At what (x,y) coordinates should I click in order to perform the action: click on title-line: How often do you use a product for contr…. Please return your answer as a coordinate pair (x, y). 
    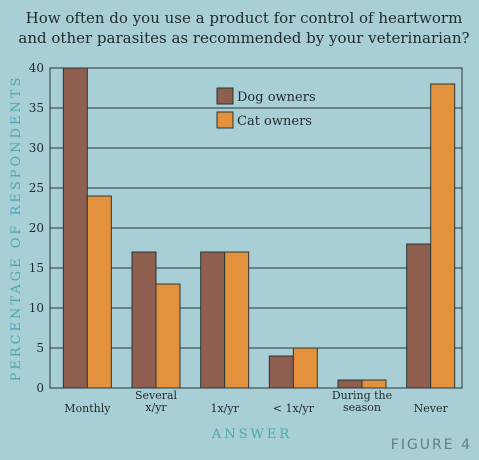
    Looking at the image, I should click on (244, 18).